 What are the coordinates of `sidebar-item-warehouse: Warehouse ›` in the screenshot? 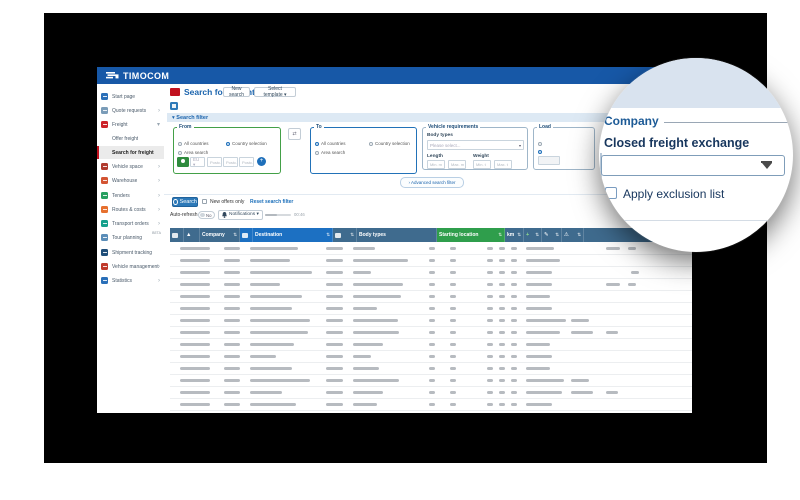 It's located at (130, 180).